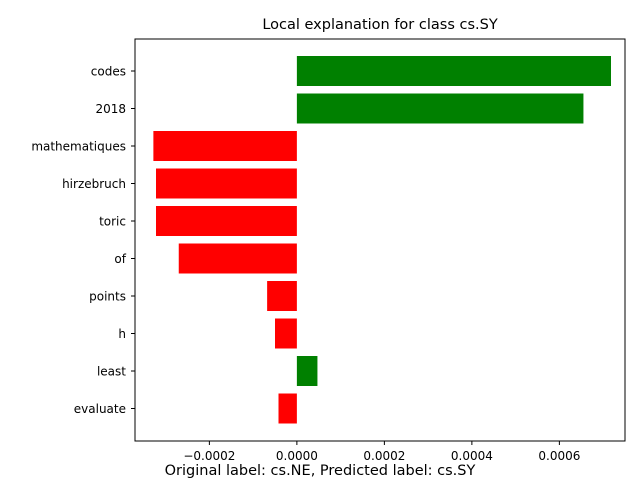 The height and width of the screenshot is (484, 640). I want to click on y-tick-label: of, so click(120, 259).